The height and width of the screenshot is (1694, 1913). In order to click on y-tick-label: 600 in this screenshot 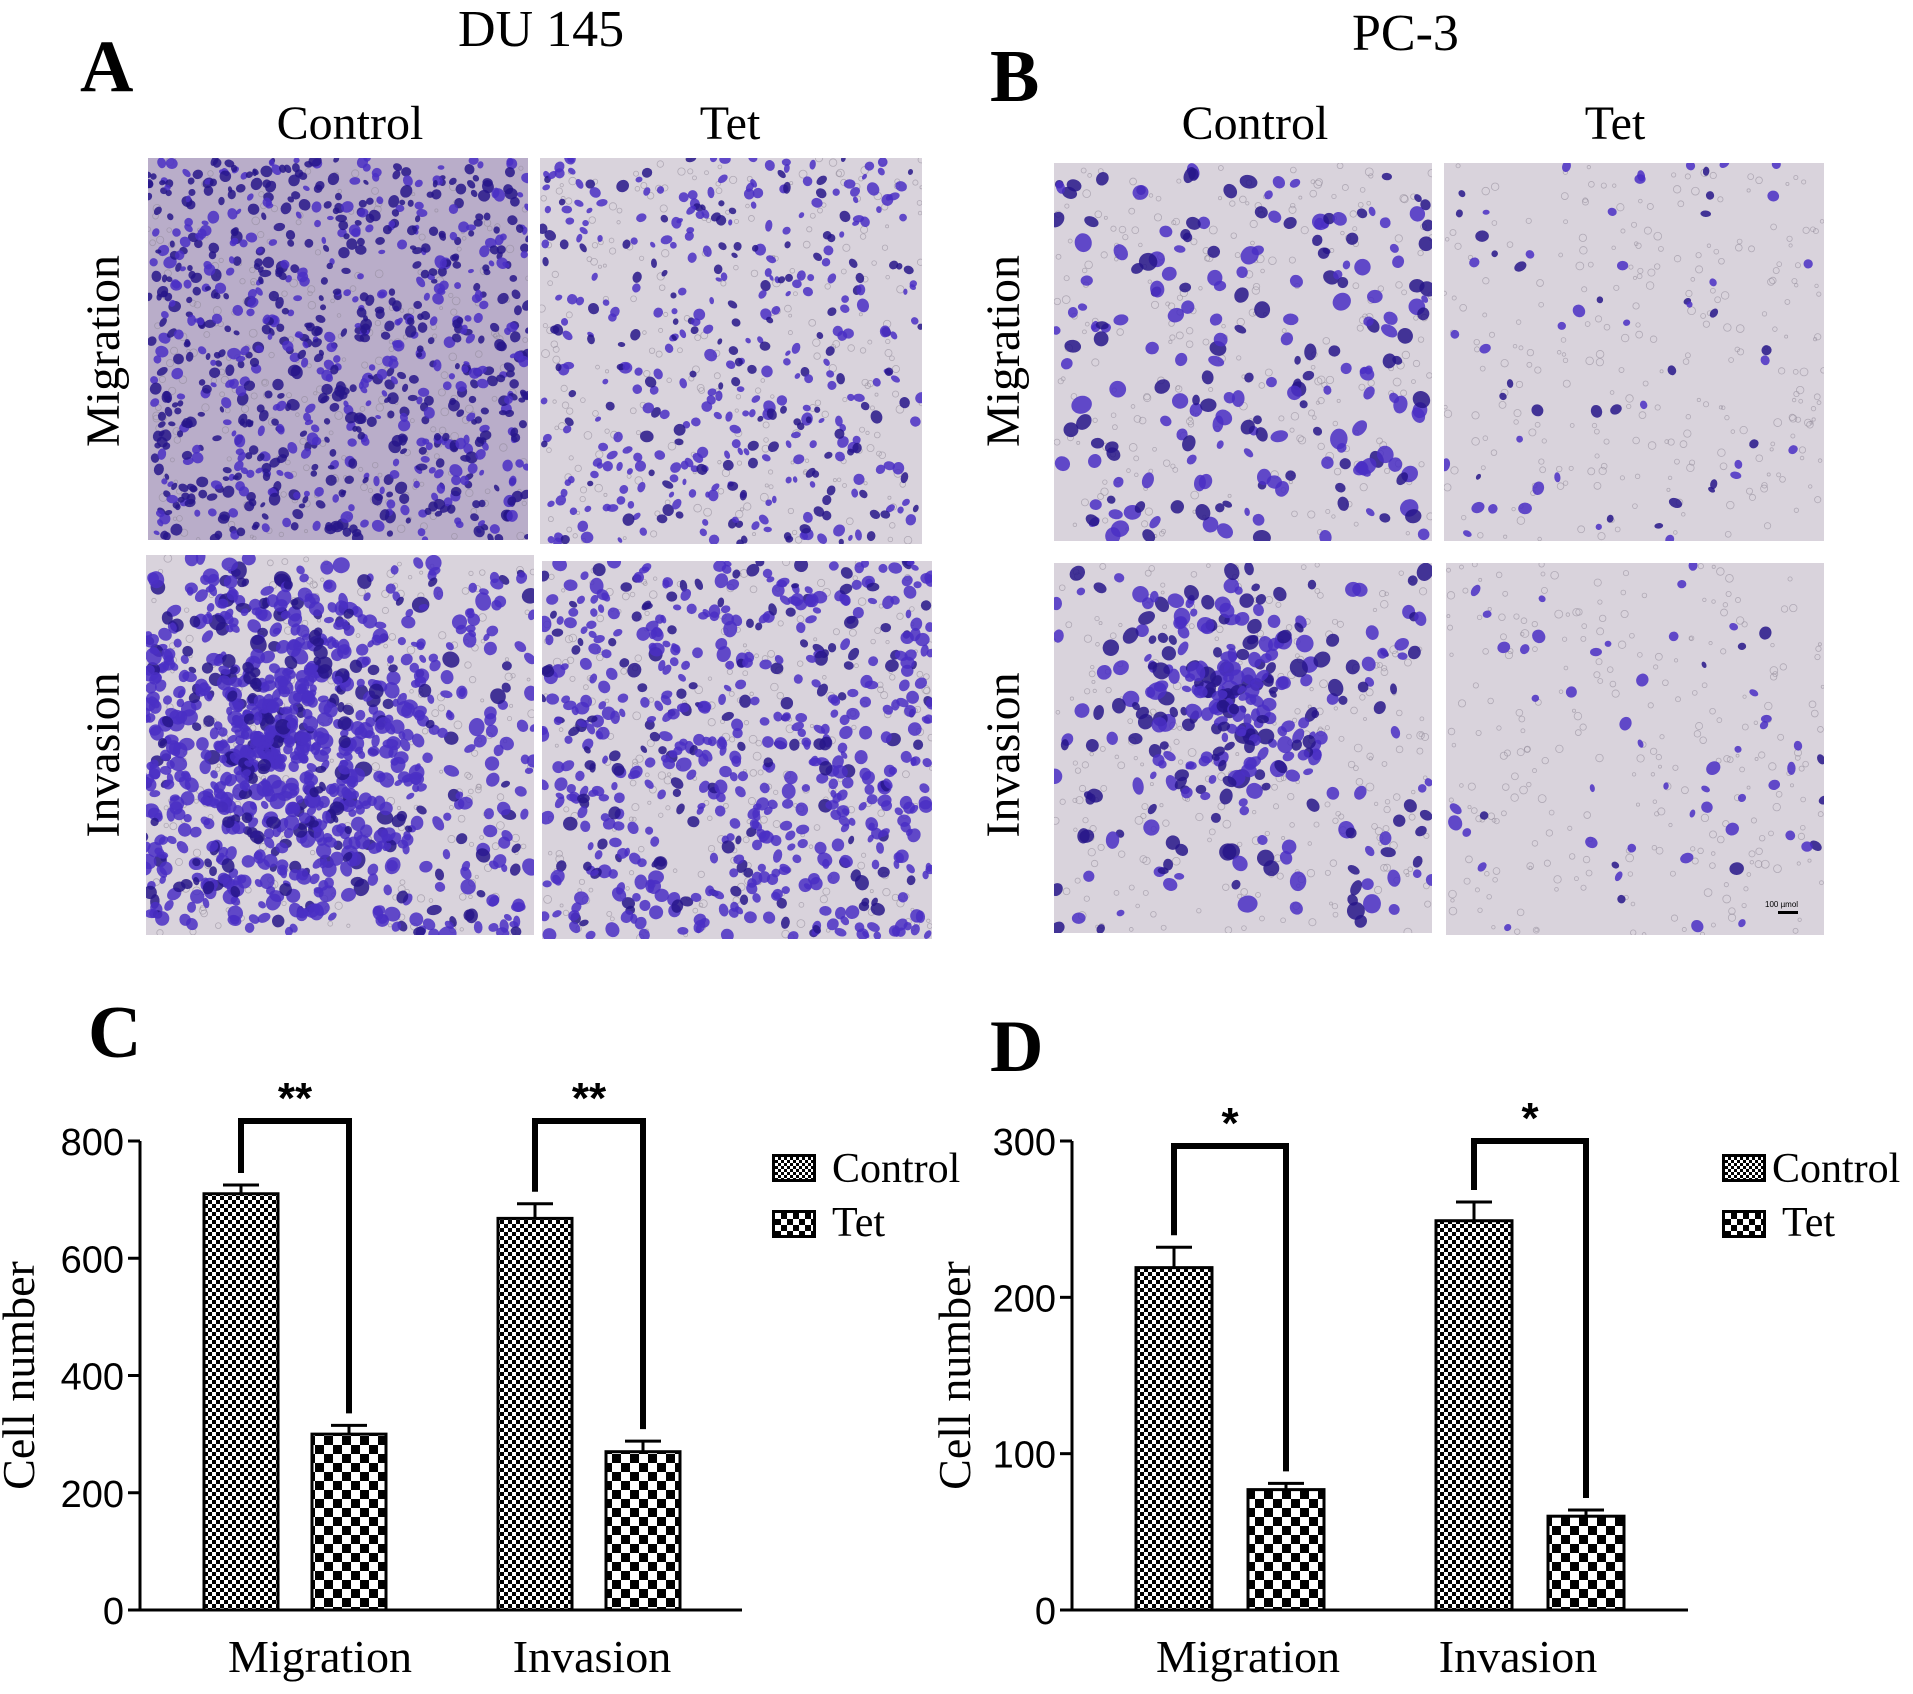, I will do `click(92, 1260)`.